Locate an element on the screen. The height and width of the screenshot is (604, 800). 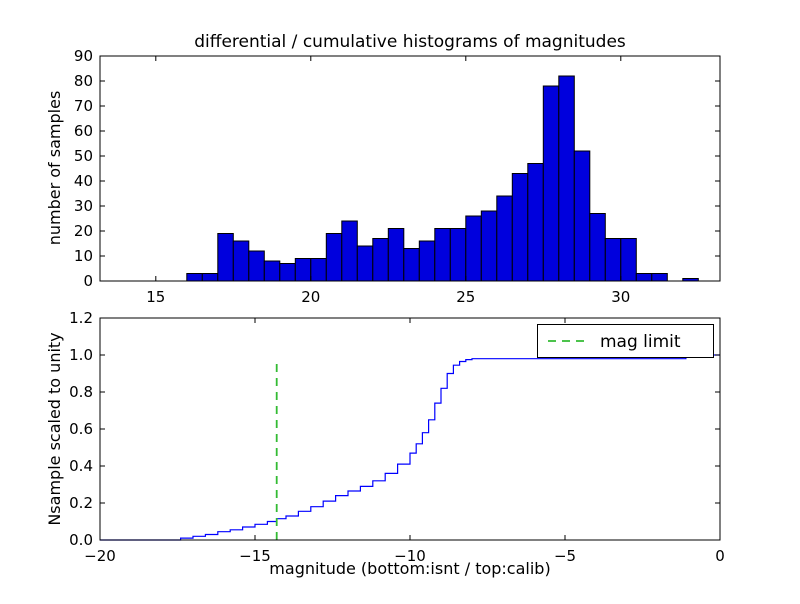
x-tick-label: −20 is located at coordinates (100, 556).